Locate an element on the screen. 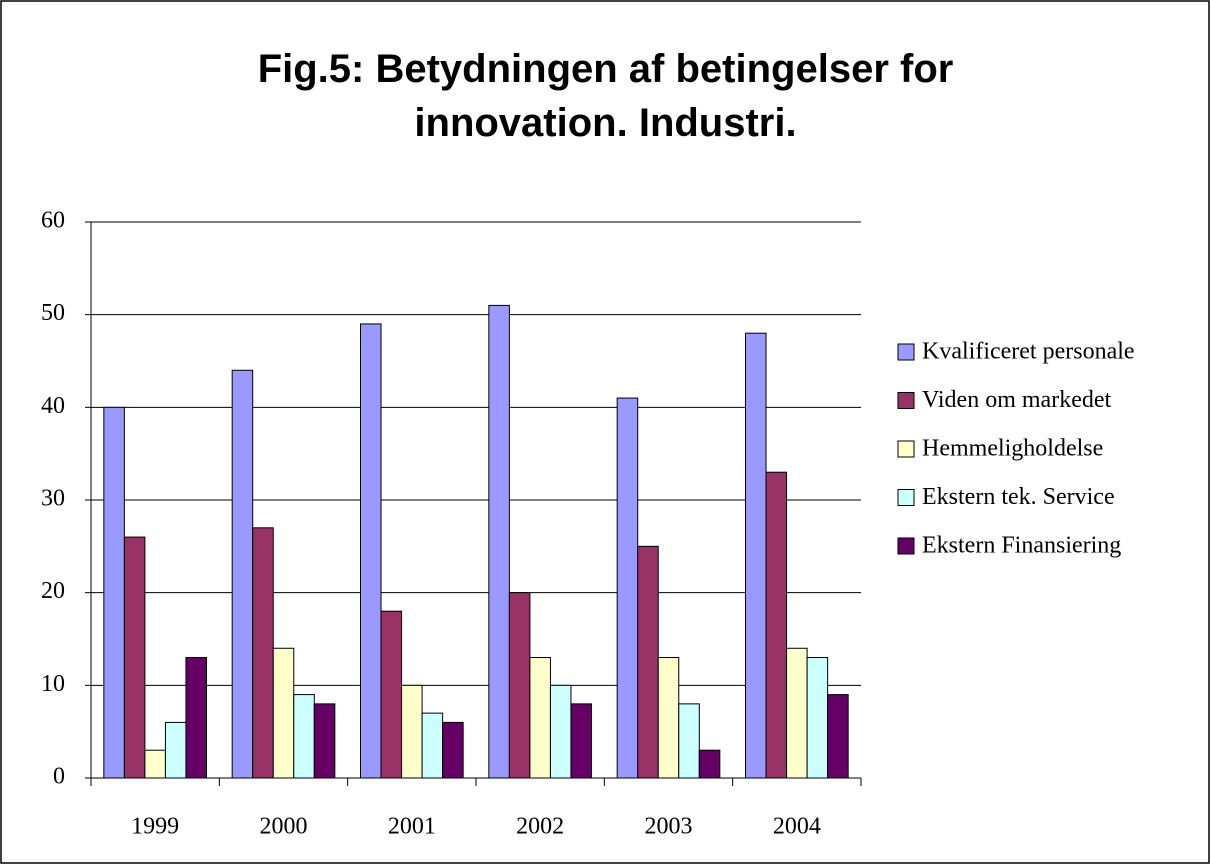 This screenshot has height=865, width=1211. legend-label: Viden om markedet is located at coordinates (1016, 400).